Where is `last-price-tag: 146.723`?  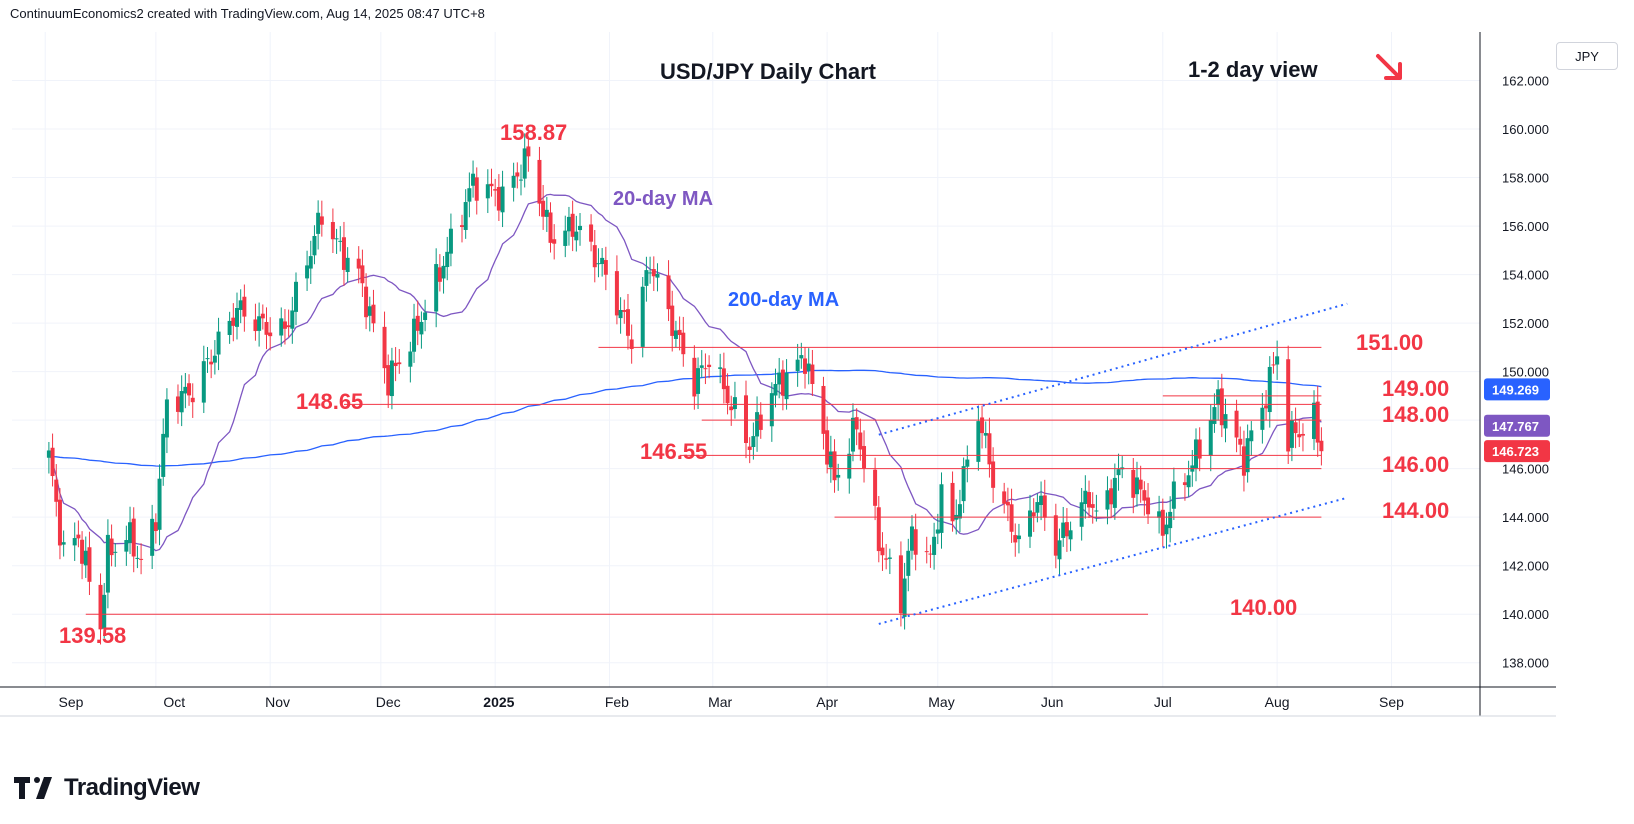
last-price-tag: 146.723 is located at coordinates (1515, 451).